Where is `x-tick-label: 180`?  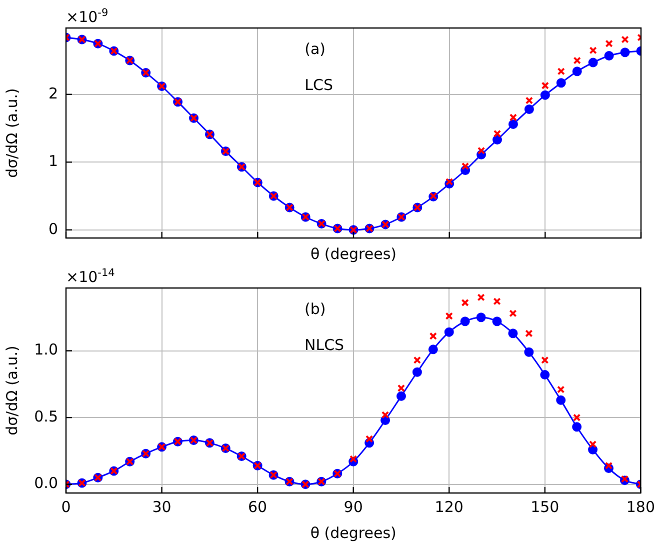
x-tick-label: 180 is located at coordinates (641, 507).